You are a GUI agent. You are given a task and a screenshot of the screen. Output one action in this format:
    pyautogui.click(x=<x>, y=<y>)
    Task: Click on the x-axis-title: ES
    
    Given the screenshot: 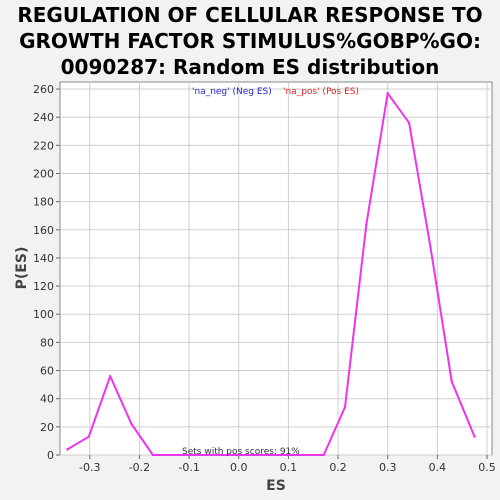 What is the action you would take?
    pyautogui.click(x=276, y=486)
    